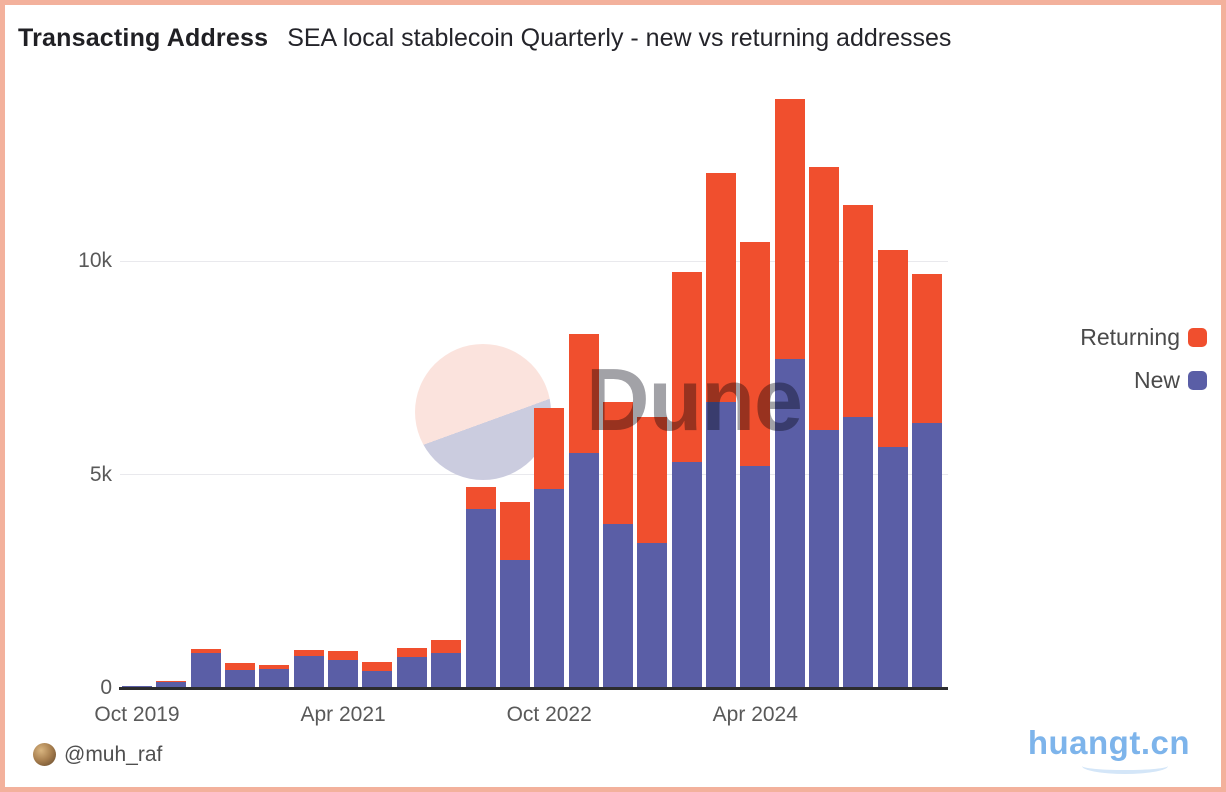 The width and height of the screenshot is (1226, 792). What do you see at coordinates (1143, 359) in the screenshot?
I see `legend: Returning New` at bounding box center [1143, 359].